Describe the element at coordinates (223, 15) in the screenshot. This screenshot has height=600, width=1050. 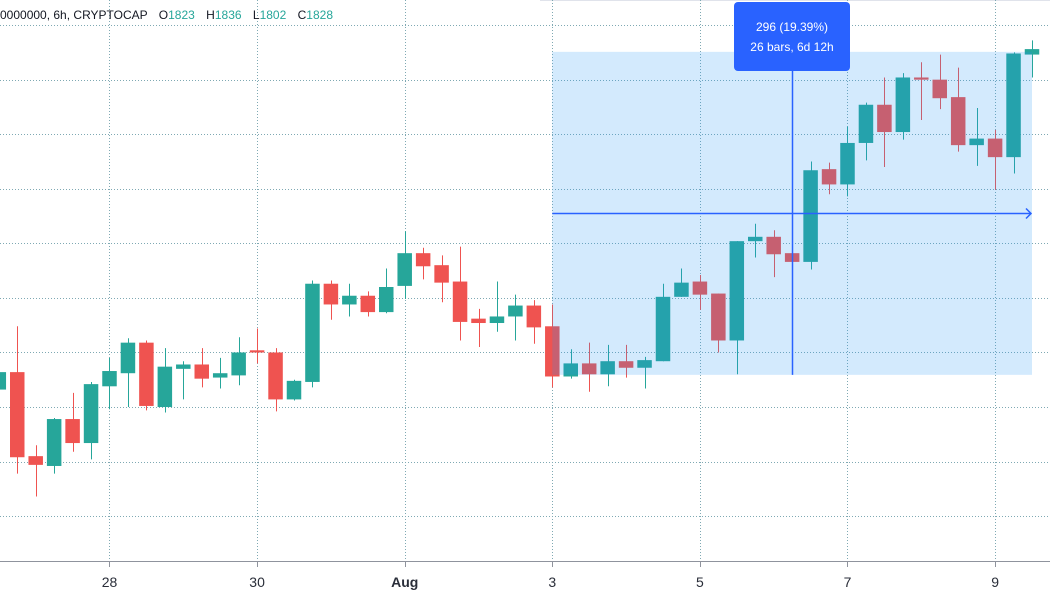
I see `legend-high: H1836` at that location.